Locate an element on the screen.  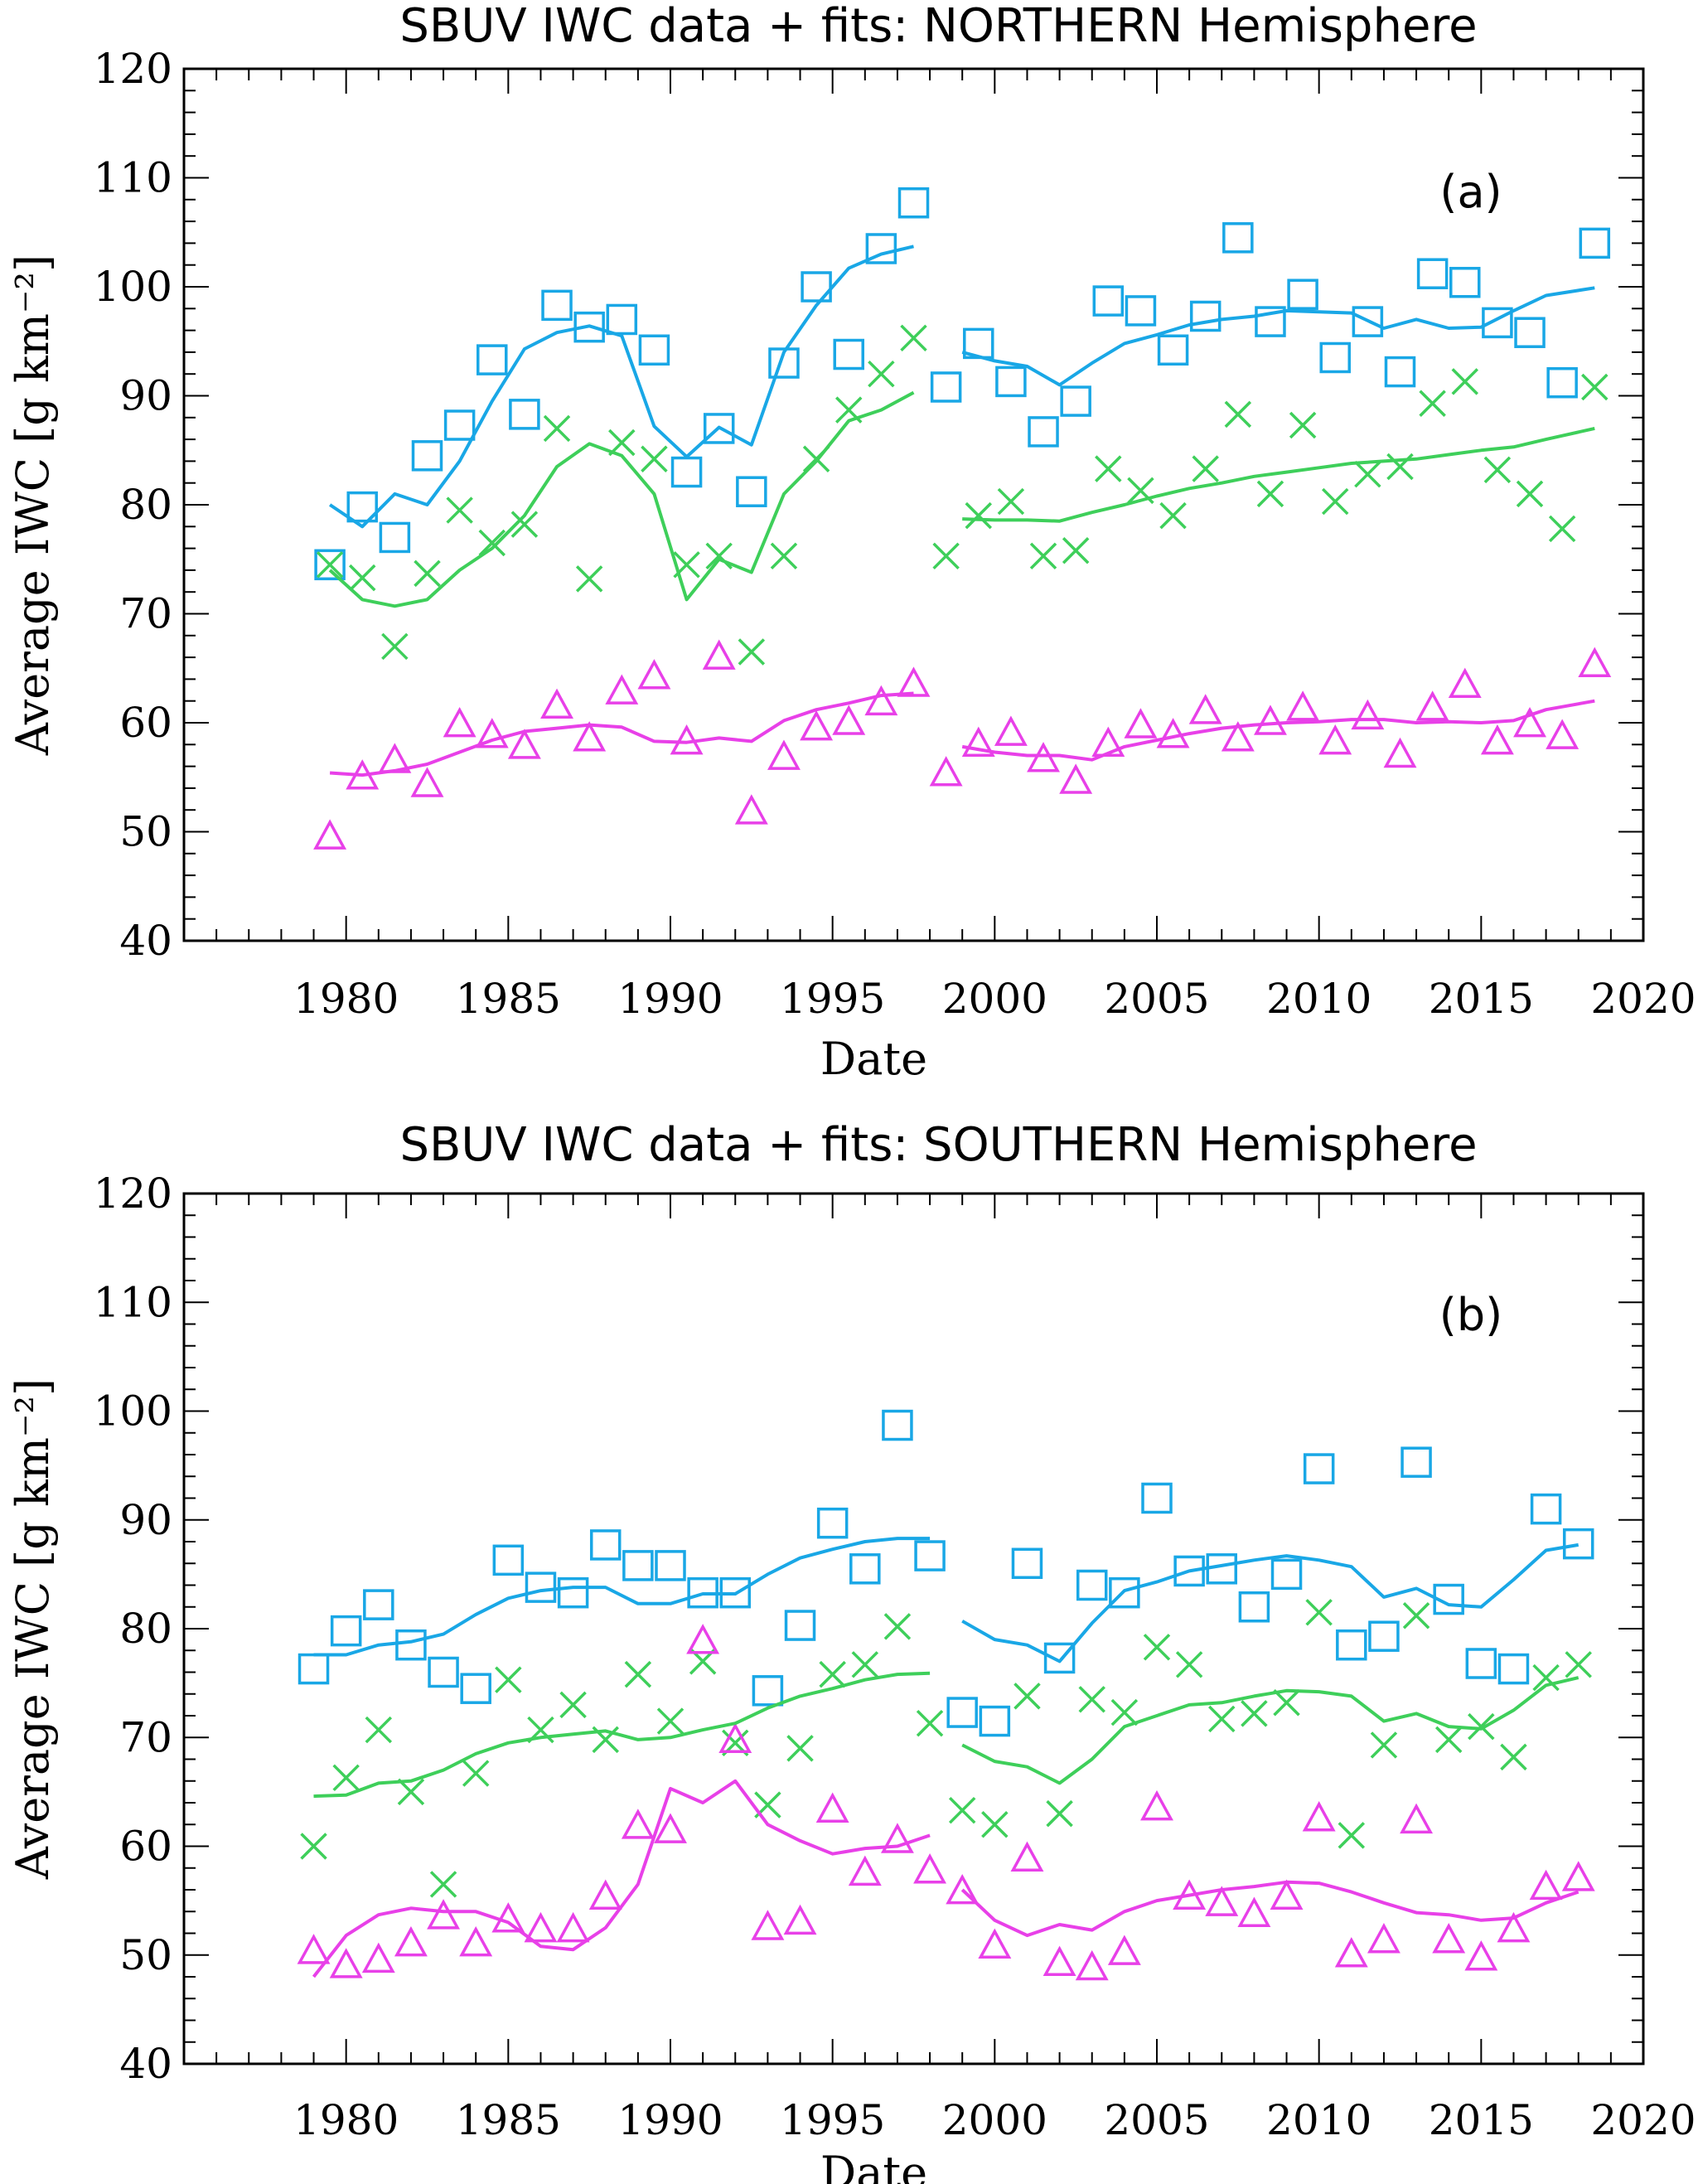
y-tick-label: 70 is located at coordinates (145, 1737).